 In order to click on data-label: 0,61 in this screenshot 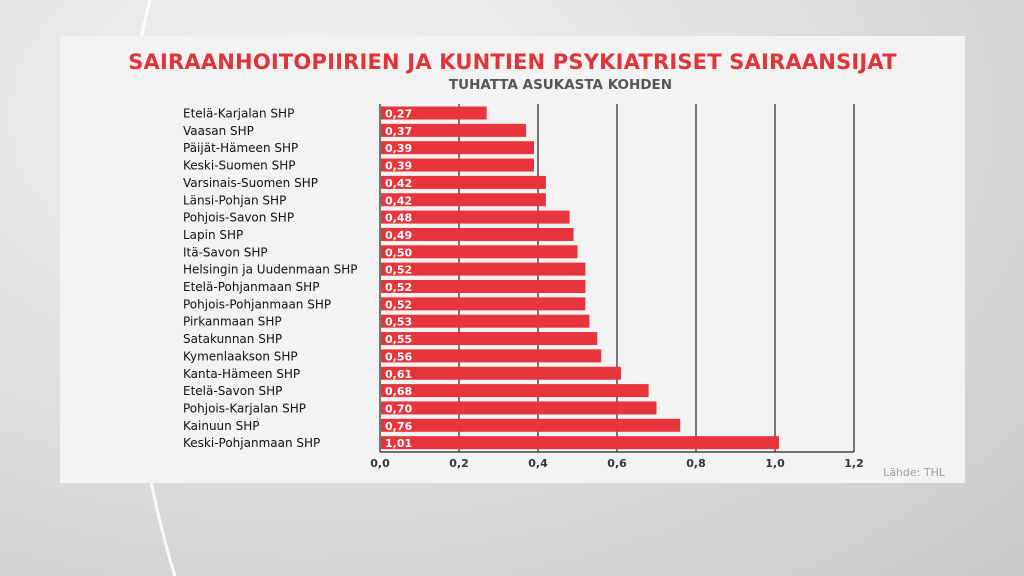, I will do `click(398, 374)`.